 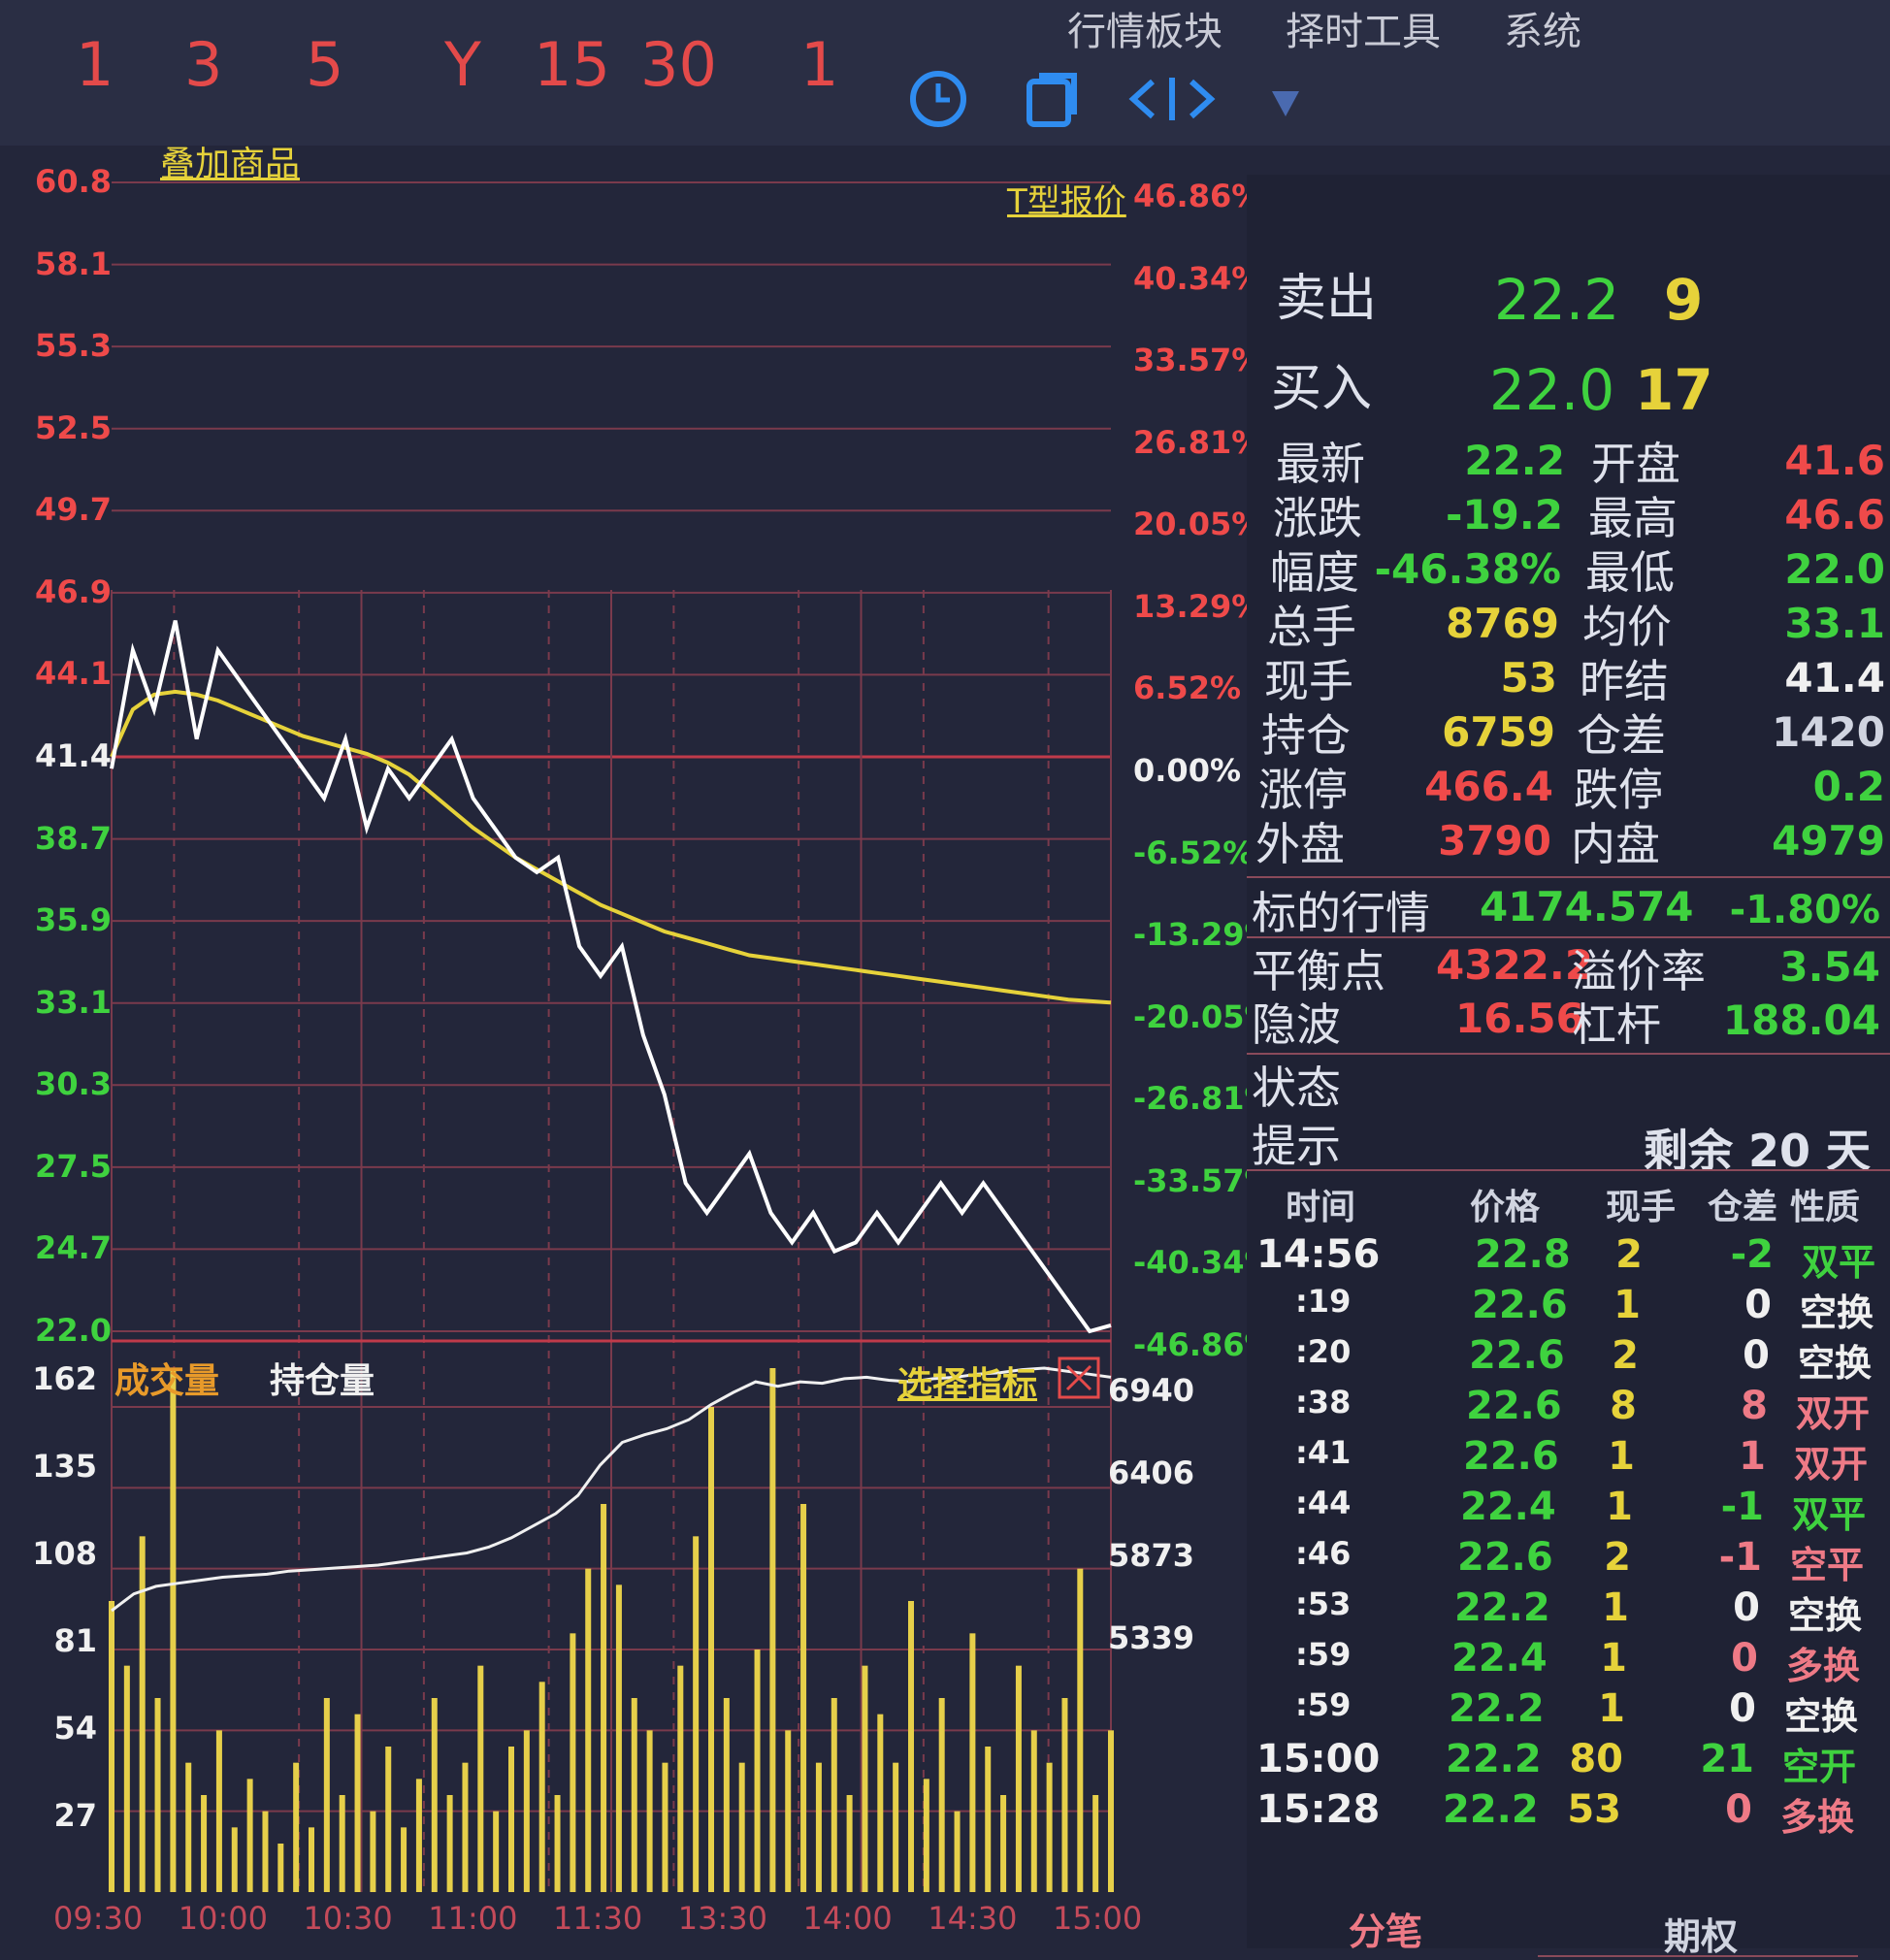 I want to click on menu-item: 系统, so click(x=1542, y=32).